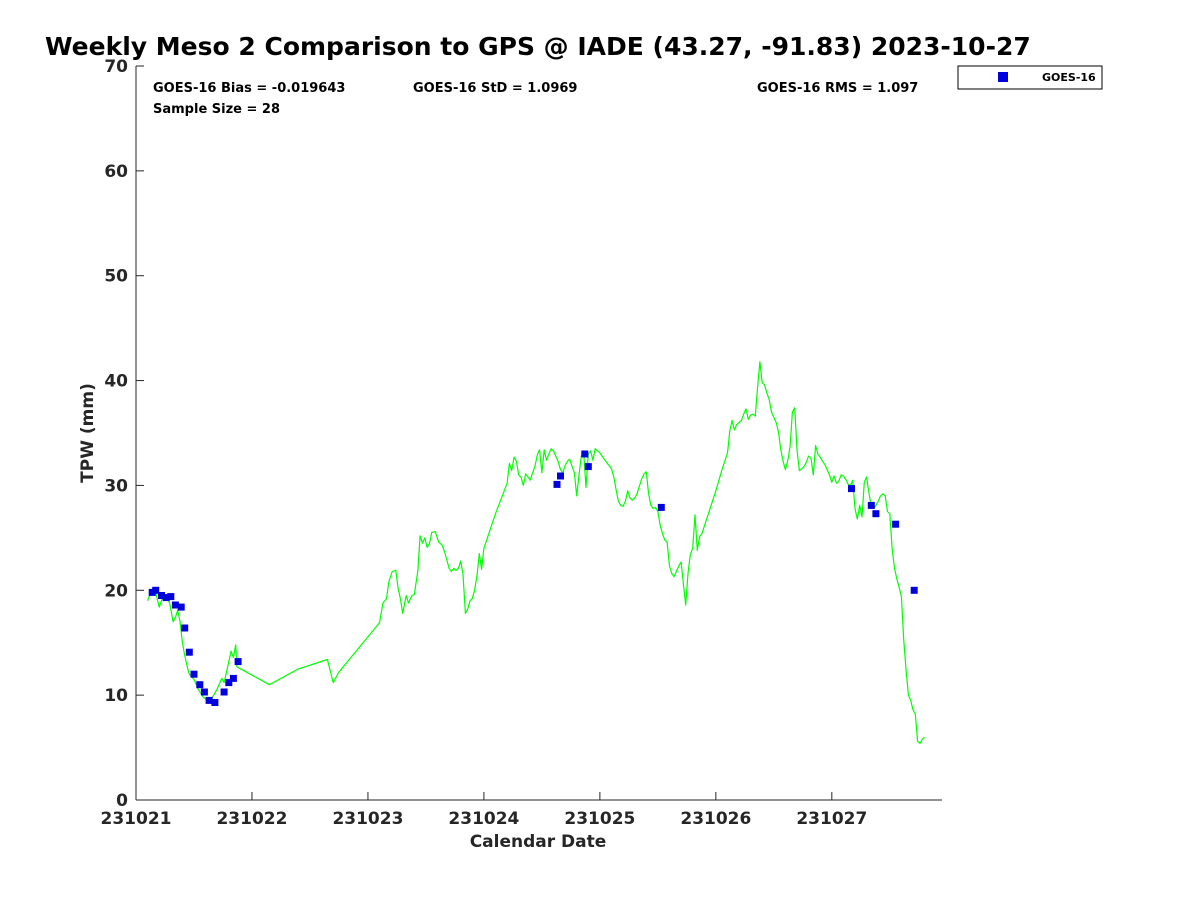 The image size is (1200, 904). Describe the element at coordinates (216, 109) in the screenshot. I see `stat-sample-size: Sample Size = 28` at that location.